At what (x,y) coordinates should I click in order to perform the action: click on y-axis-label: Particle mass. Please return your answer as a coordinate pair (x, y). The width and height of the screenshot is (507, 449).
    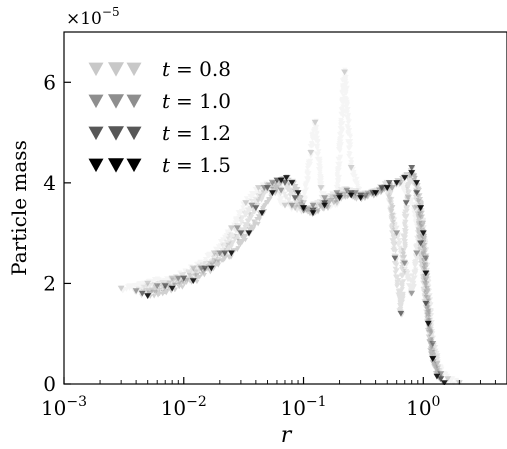
    Looking at the image, I should click on (19, 208).